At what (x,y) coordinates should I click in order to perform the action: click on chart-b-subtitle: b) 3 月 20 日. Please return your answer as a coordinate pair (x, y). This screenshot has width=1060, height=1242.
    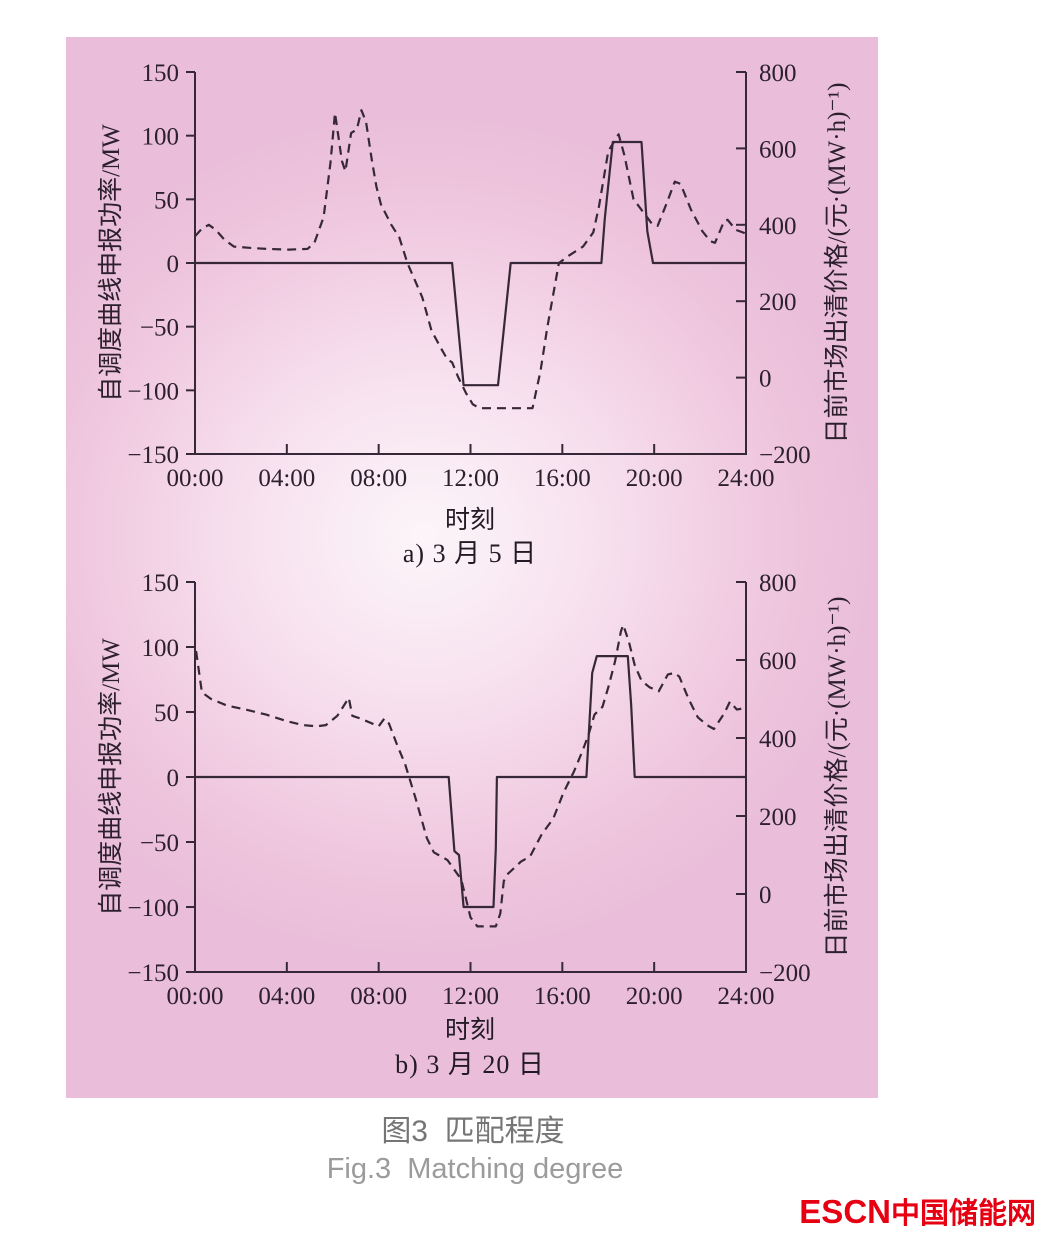
    Looking at the image, I should click on (470, 1064).